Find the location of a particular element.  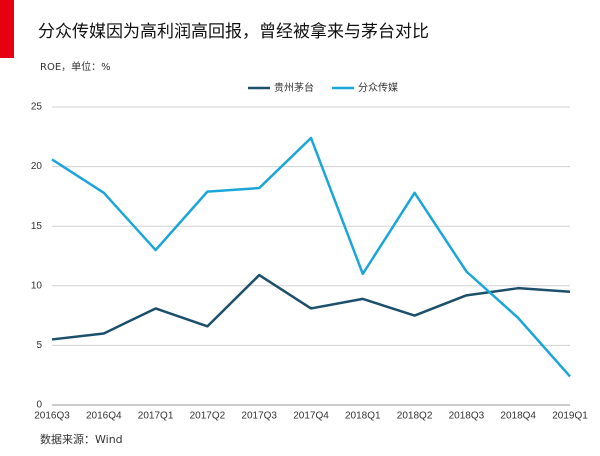

x-tick-label: 2017Q4 is located at coordinates (311, 416).